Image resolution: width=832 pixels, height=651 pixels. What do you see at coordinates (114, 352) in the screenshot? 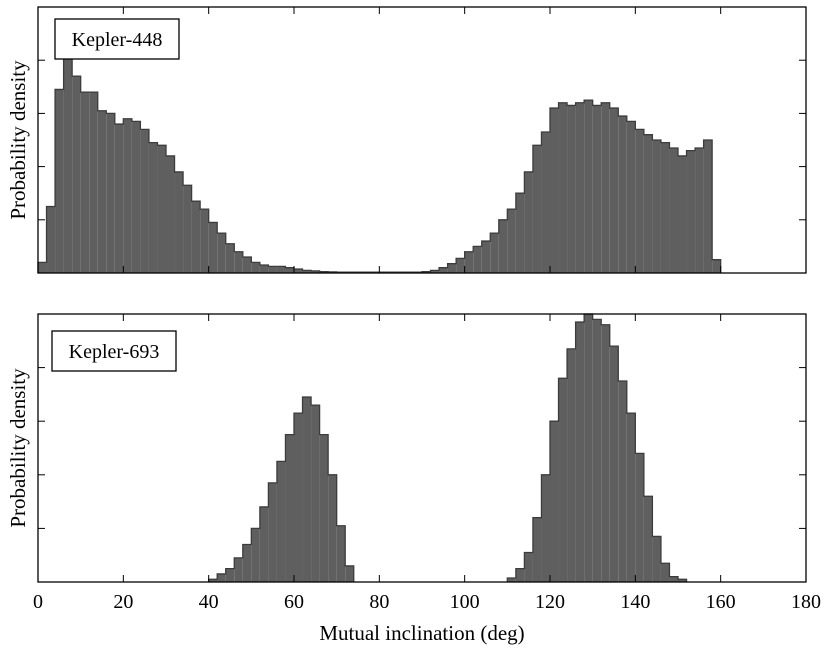
I see `panel-label: Kepler-693` at bounding box center [114, 352].